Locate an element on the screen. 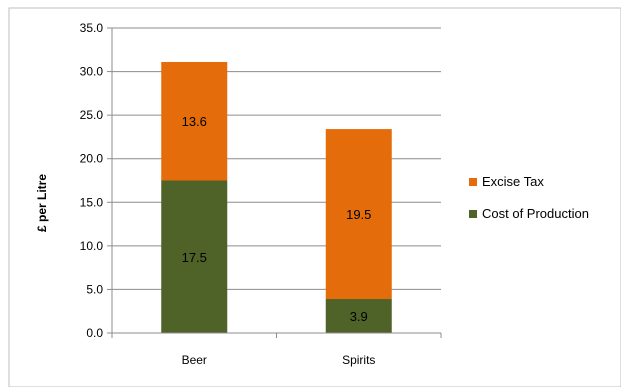 Image resolution: width=621 pixels, height=392 pixels. data-label: 17.5 is located at coordinates (194, 257).